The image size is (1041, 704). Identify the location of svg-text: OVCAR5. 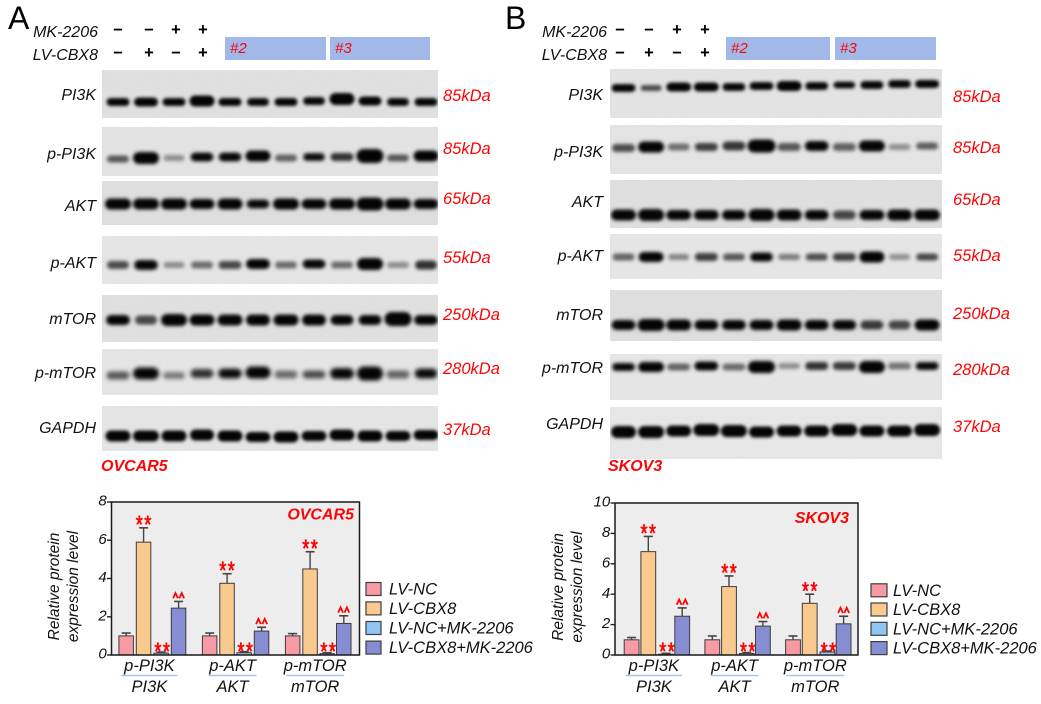
(321, 515).